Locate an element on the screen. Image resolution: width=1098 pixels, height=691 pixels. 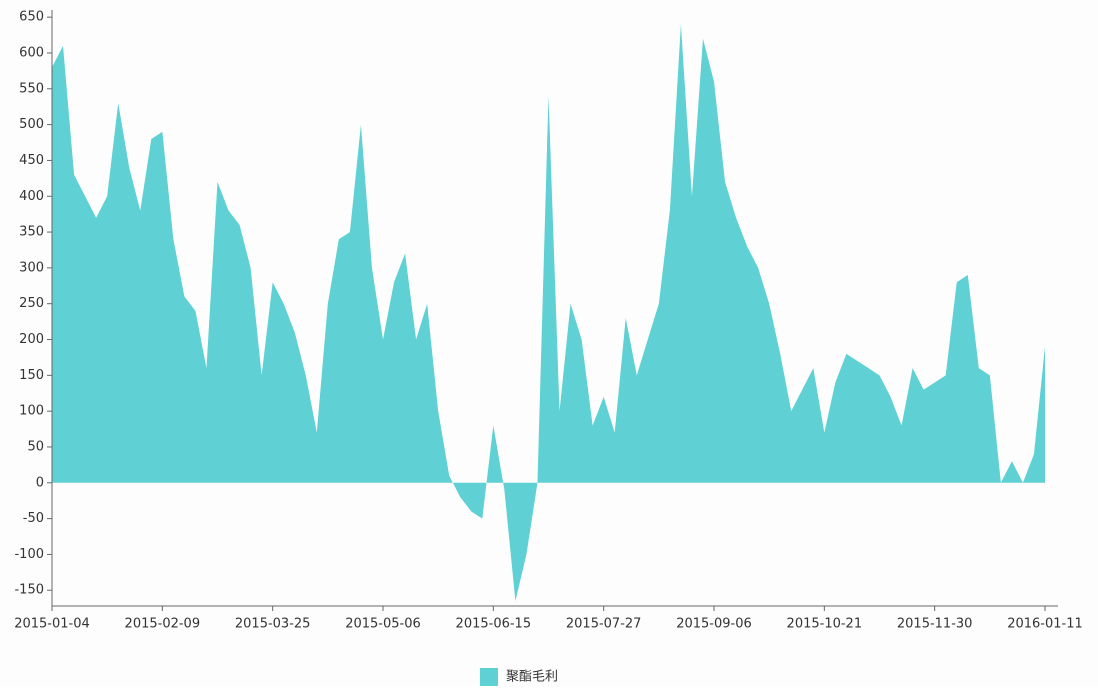
y-tick-label: 500 is located at coordinates (31, 124).